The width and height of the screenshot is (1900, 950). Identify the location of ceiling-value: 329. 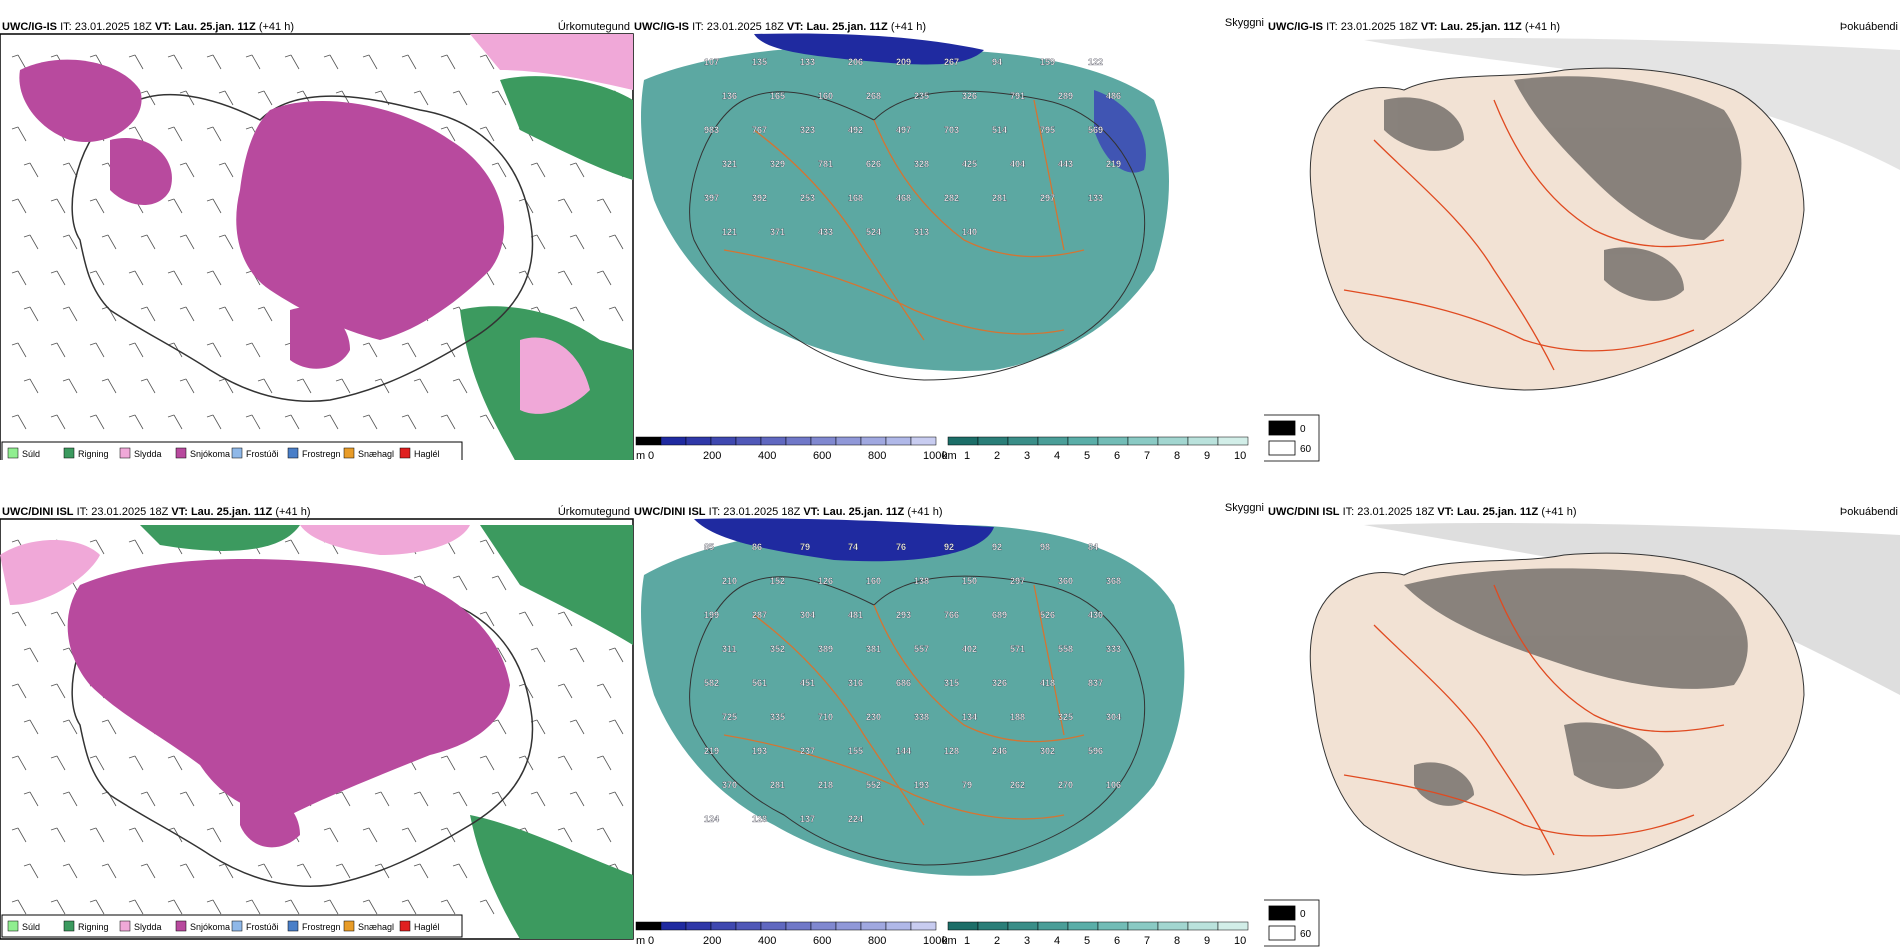
(777, 164).